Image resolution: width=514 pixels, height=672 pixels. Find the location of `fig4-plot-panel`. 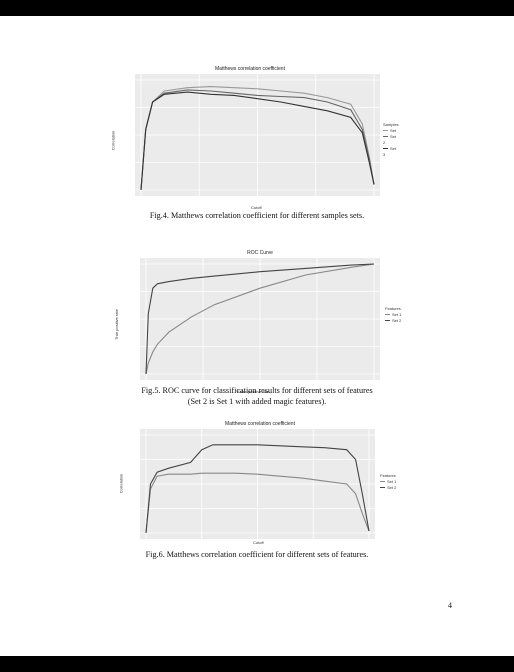

fig4-plot-panel is located at coordinates (257, 135).